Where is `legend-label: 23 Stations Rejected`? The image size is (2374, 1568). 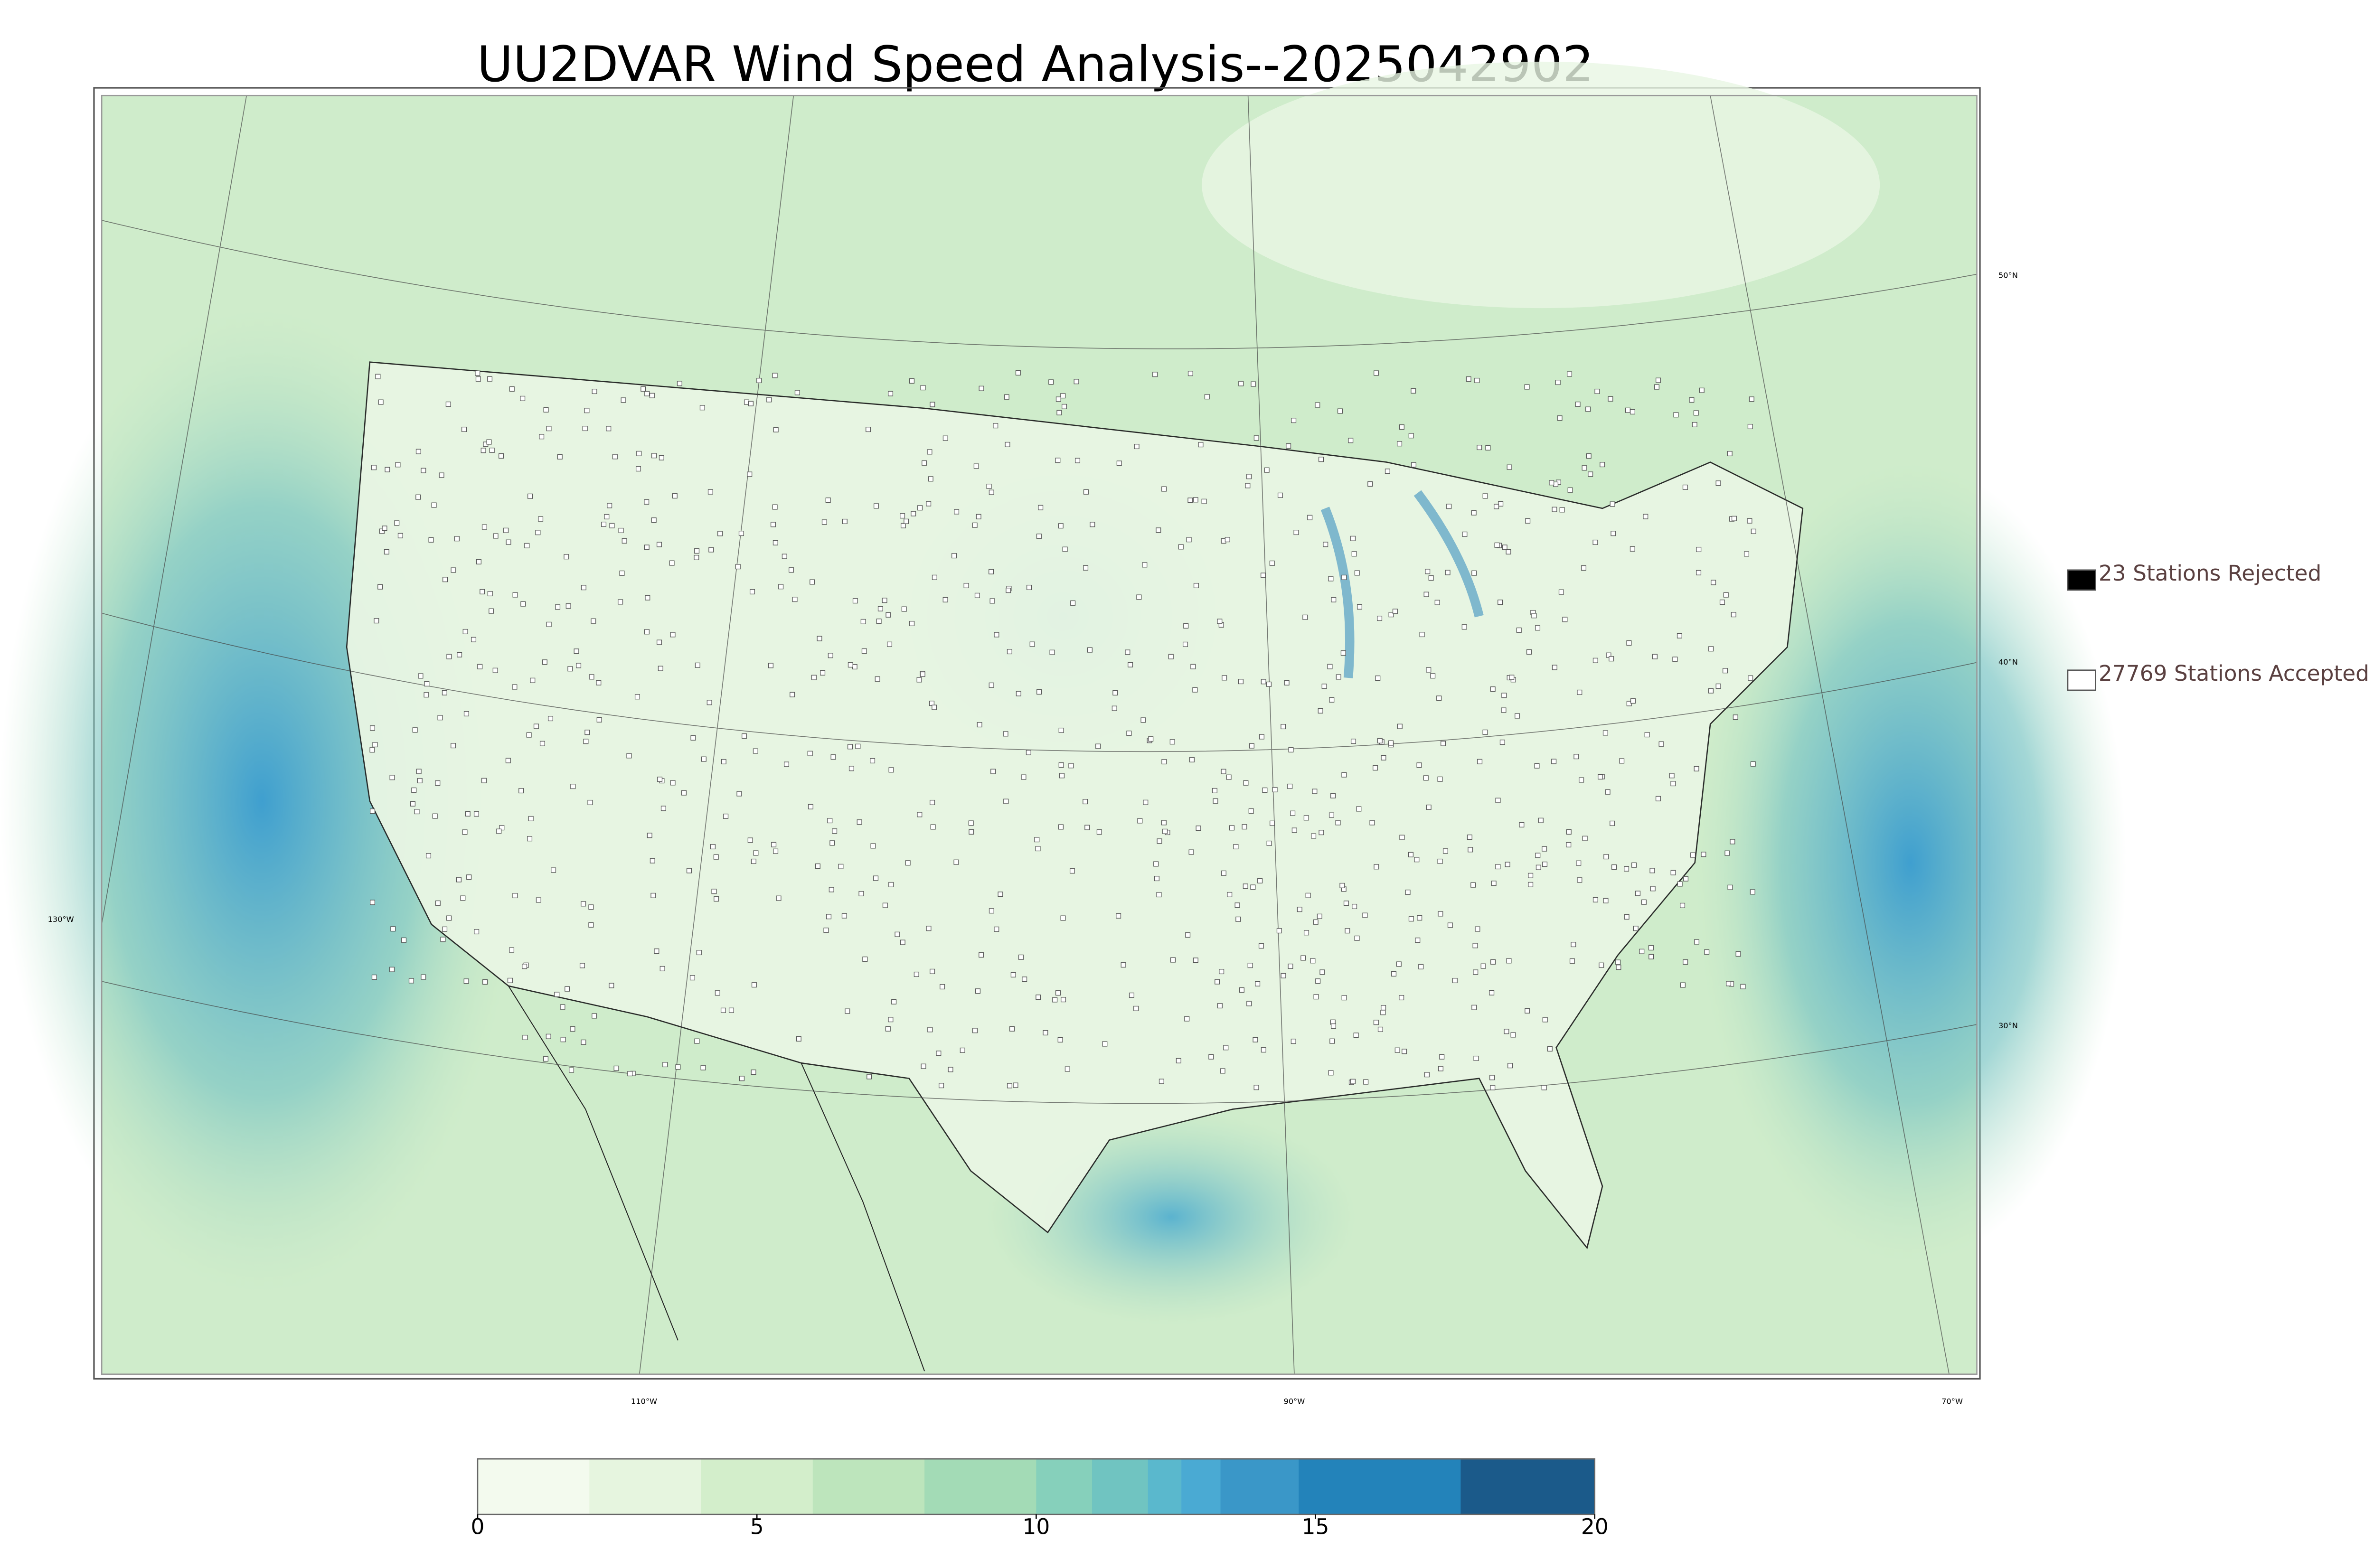
legend-label: 23 Stations Rejected is located at coordinates (2210, 573).